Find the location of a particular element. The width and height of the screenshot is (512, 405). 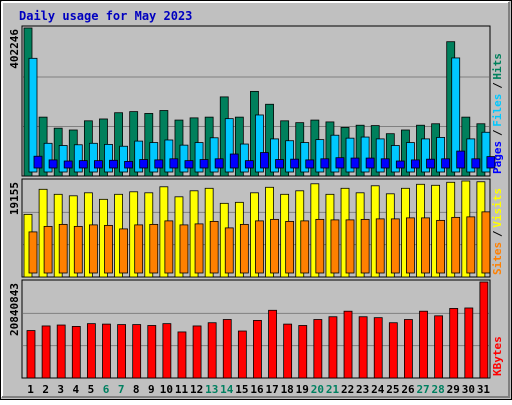

x-tick-label-21: 21 is located at coordinates (333, 389).